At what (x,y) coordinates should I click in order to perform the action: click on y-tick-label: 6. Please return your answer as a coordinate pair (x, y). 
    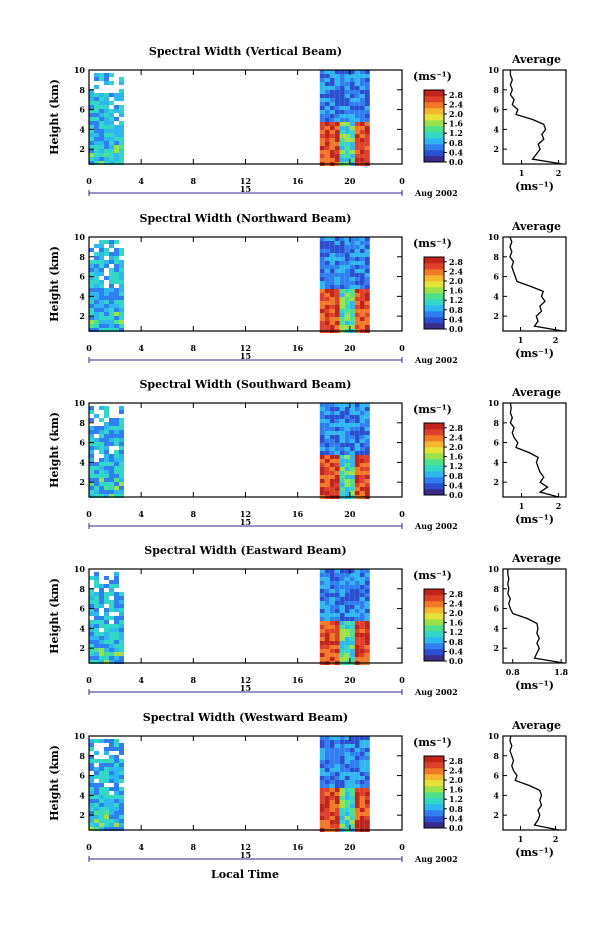
    Looking at the image, I should click on (82, 110).